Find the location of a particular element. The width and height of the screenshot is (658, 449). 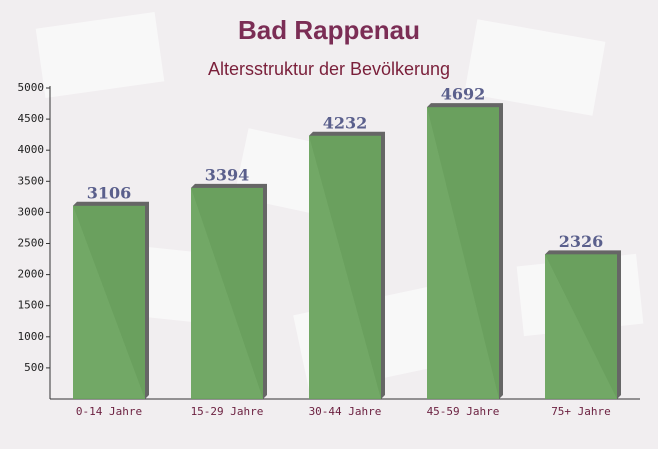

y-tick-label: 3500 is located at coordinates (31, 180).